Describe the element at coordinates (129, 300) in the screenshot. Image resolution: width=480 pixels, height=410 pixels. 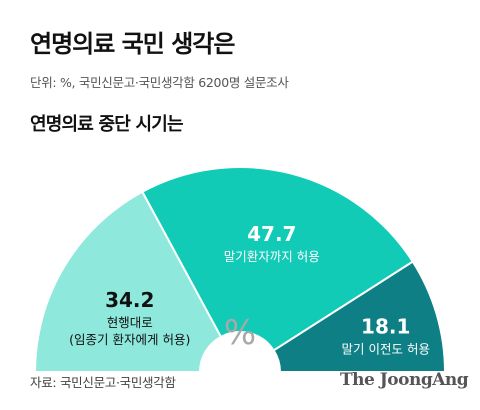
I see `slice-value-label: 34.2` at that location.